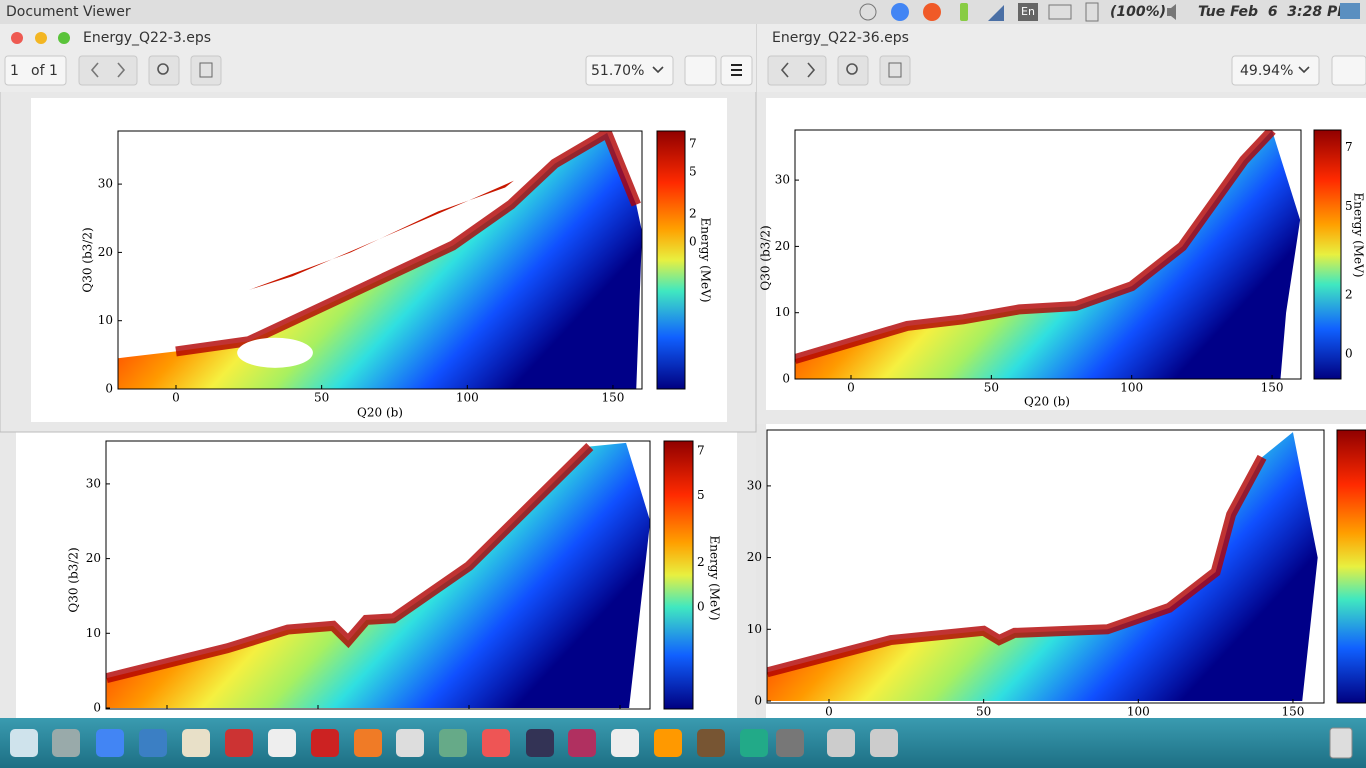  Describe the element at coordinates (1350, 11) in the screenshot. I see `system-icon` at that location.